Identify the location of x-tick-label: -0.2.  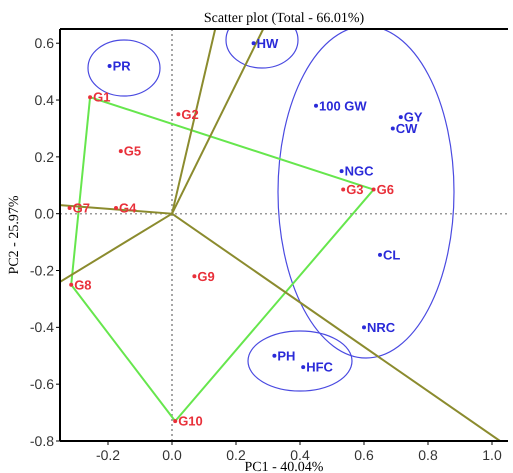
(108, 455).